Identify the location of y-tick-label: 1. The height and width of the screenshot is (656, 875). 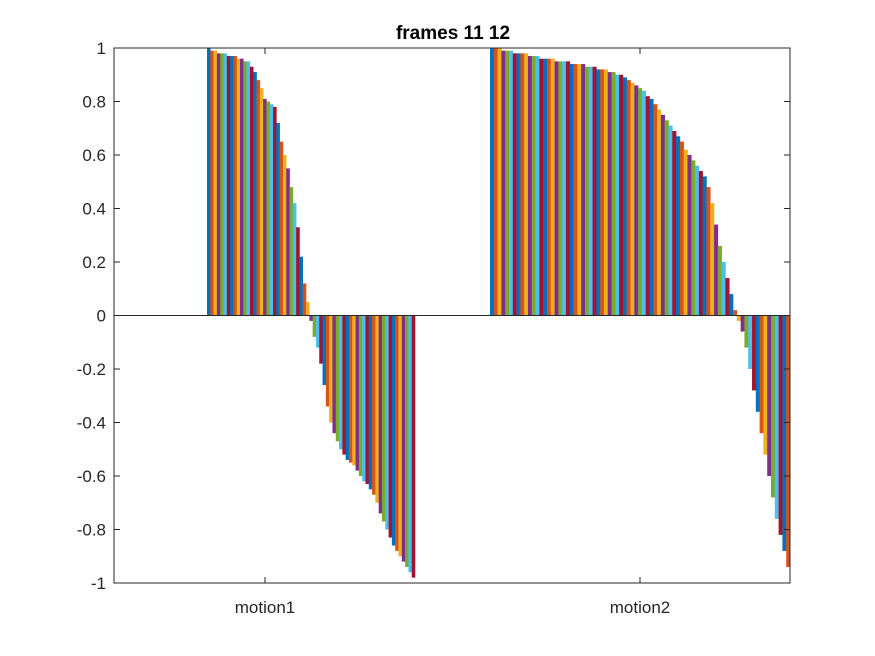
(101, 48).